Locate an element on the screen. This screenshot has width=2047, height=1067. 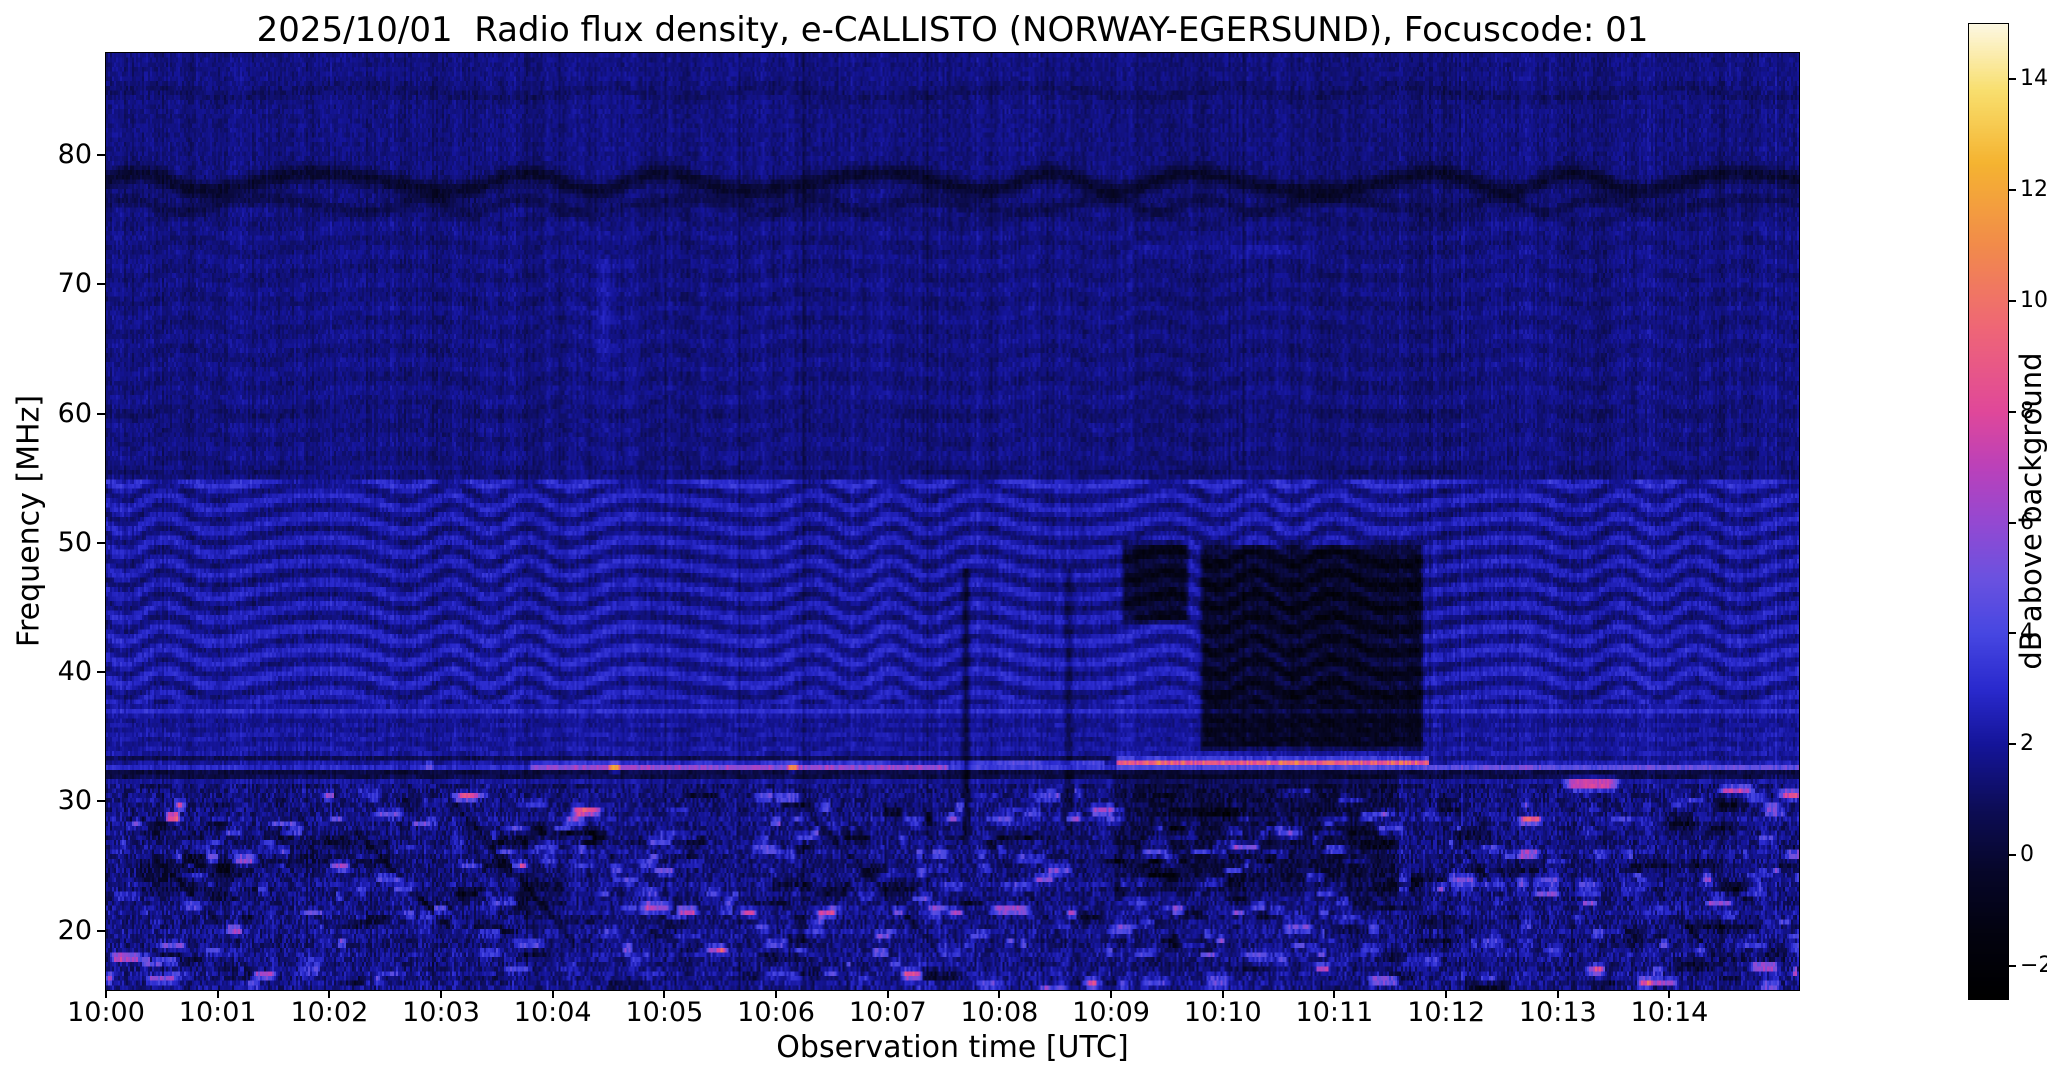
x-tick-label: 10:02 is located at coordinates (329, 1012).